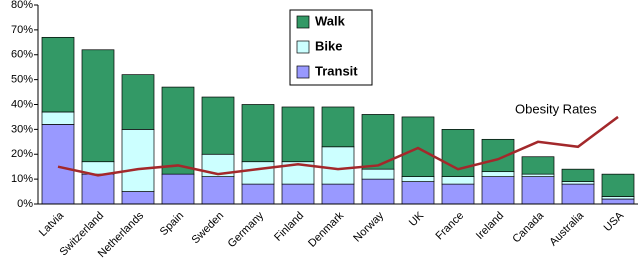 The image size is (640, 271). Describe the element at coordinates (22, 129) in the screenshot. I see `y-tick-label: 30%` at that location.